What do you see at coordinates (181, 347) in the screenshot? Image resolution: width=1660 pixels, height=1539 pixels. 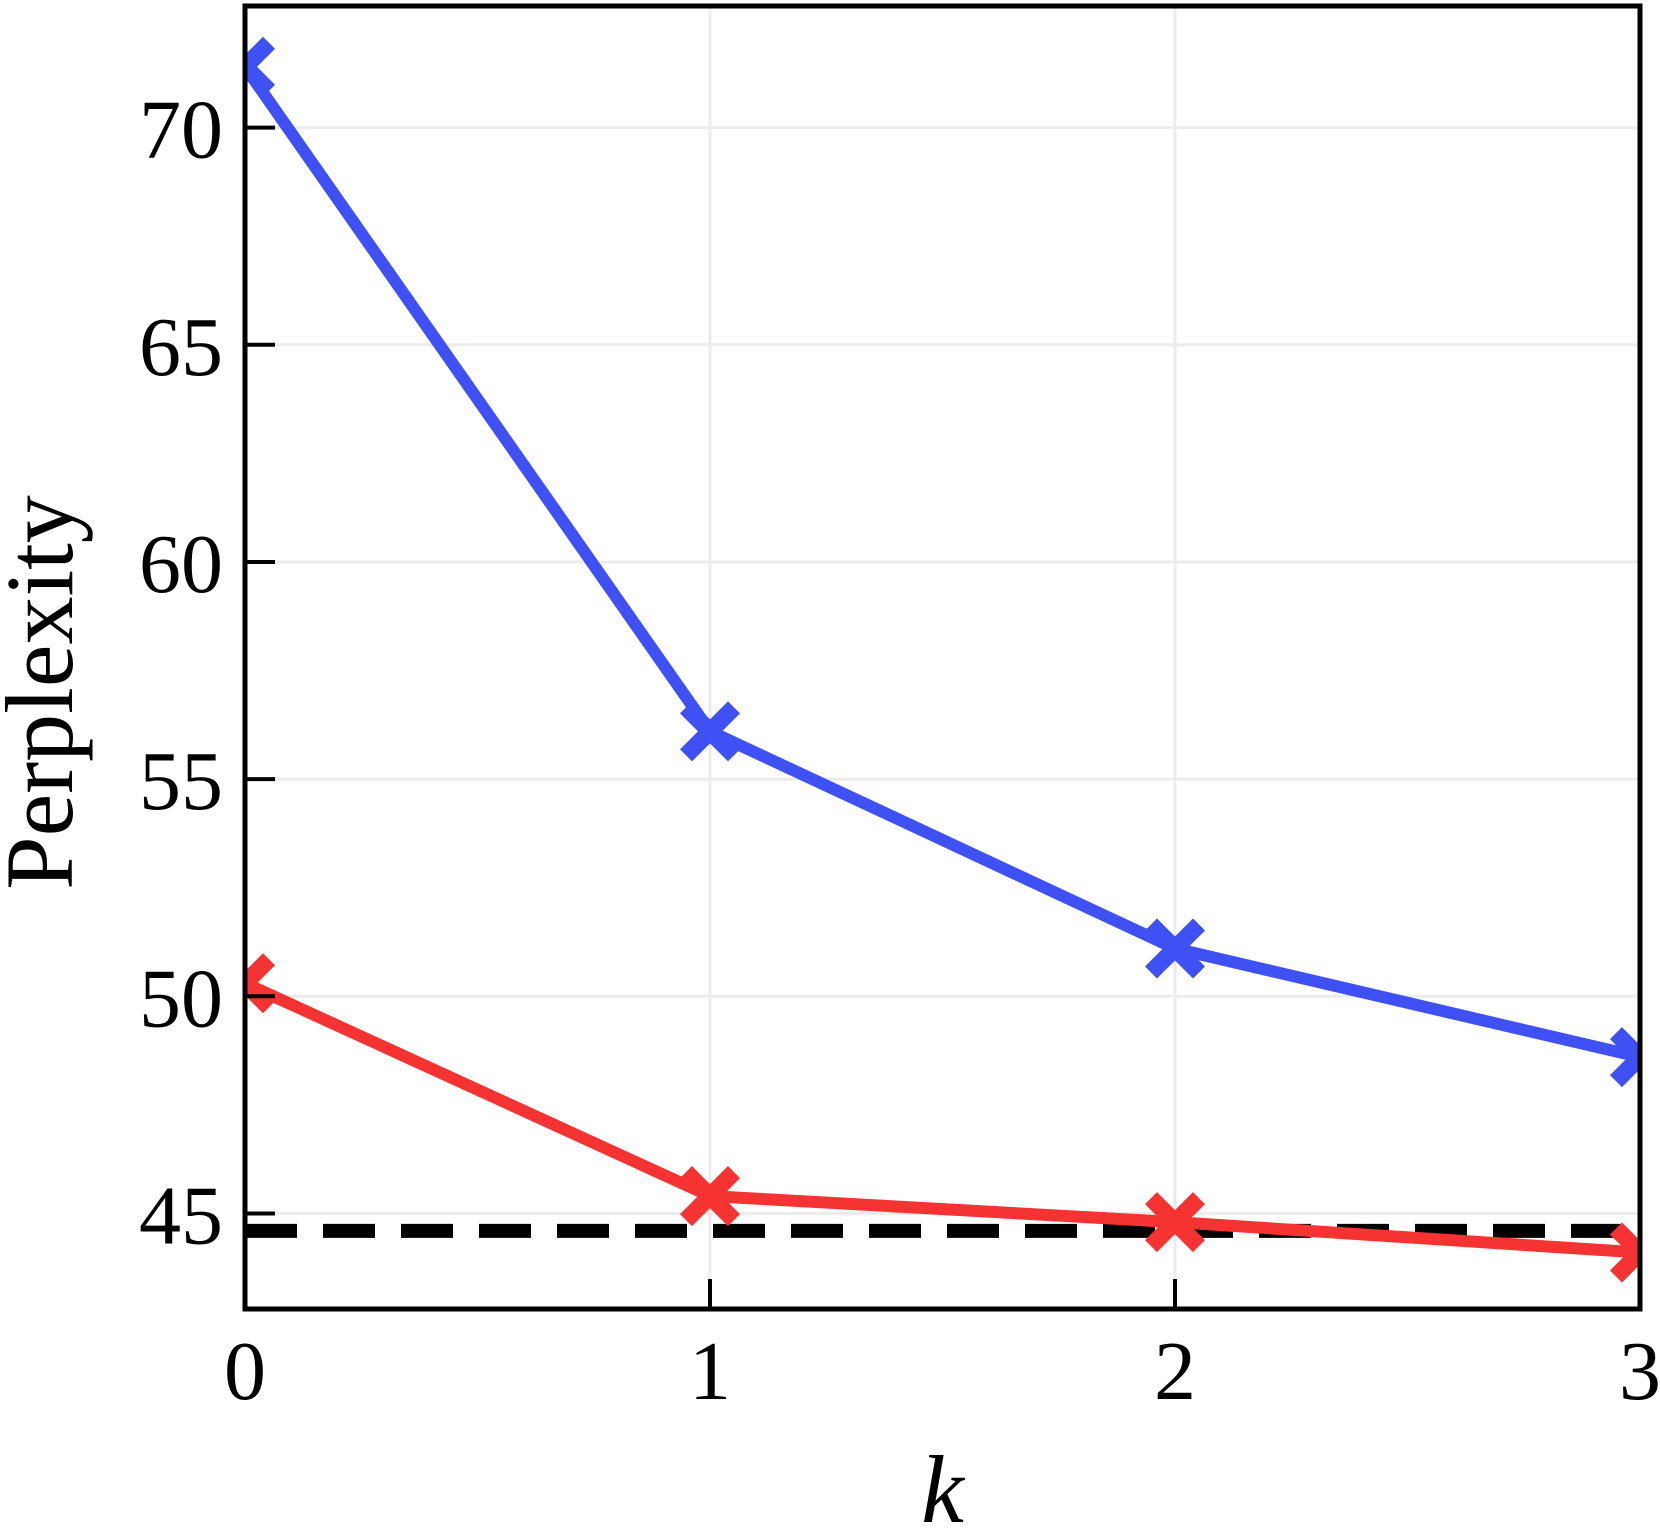 I see `y-tick-label: 65` at bounding box center [181, 347].